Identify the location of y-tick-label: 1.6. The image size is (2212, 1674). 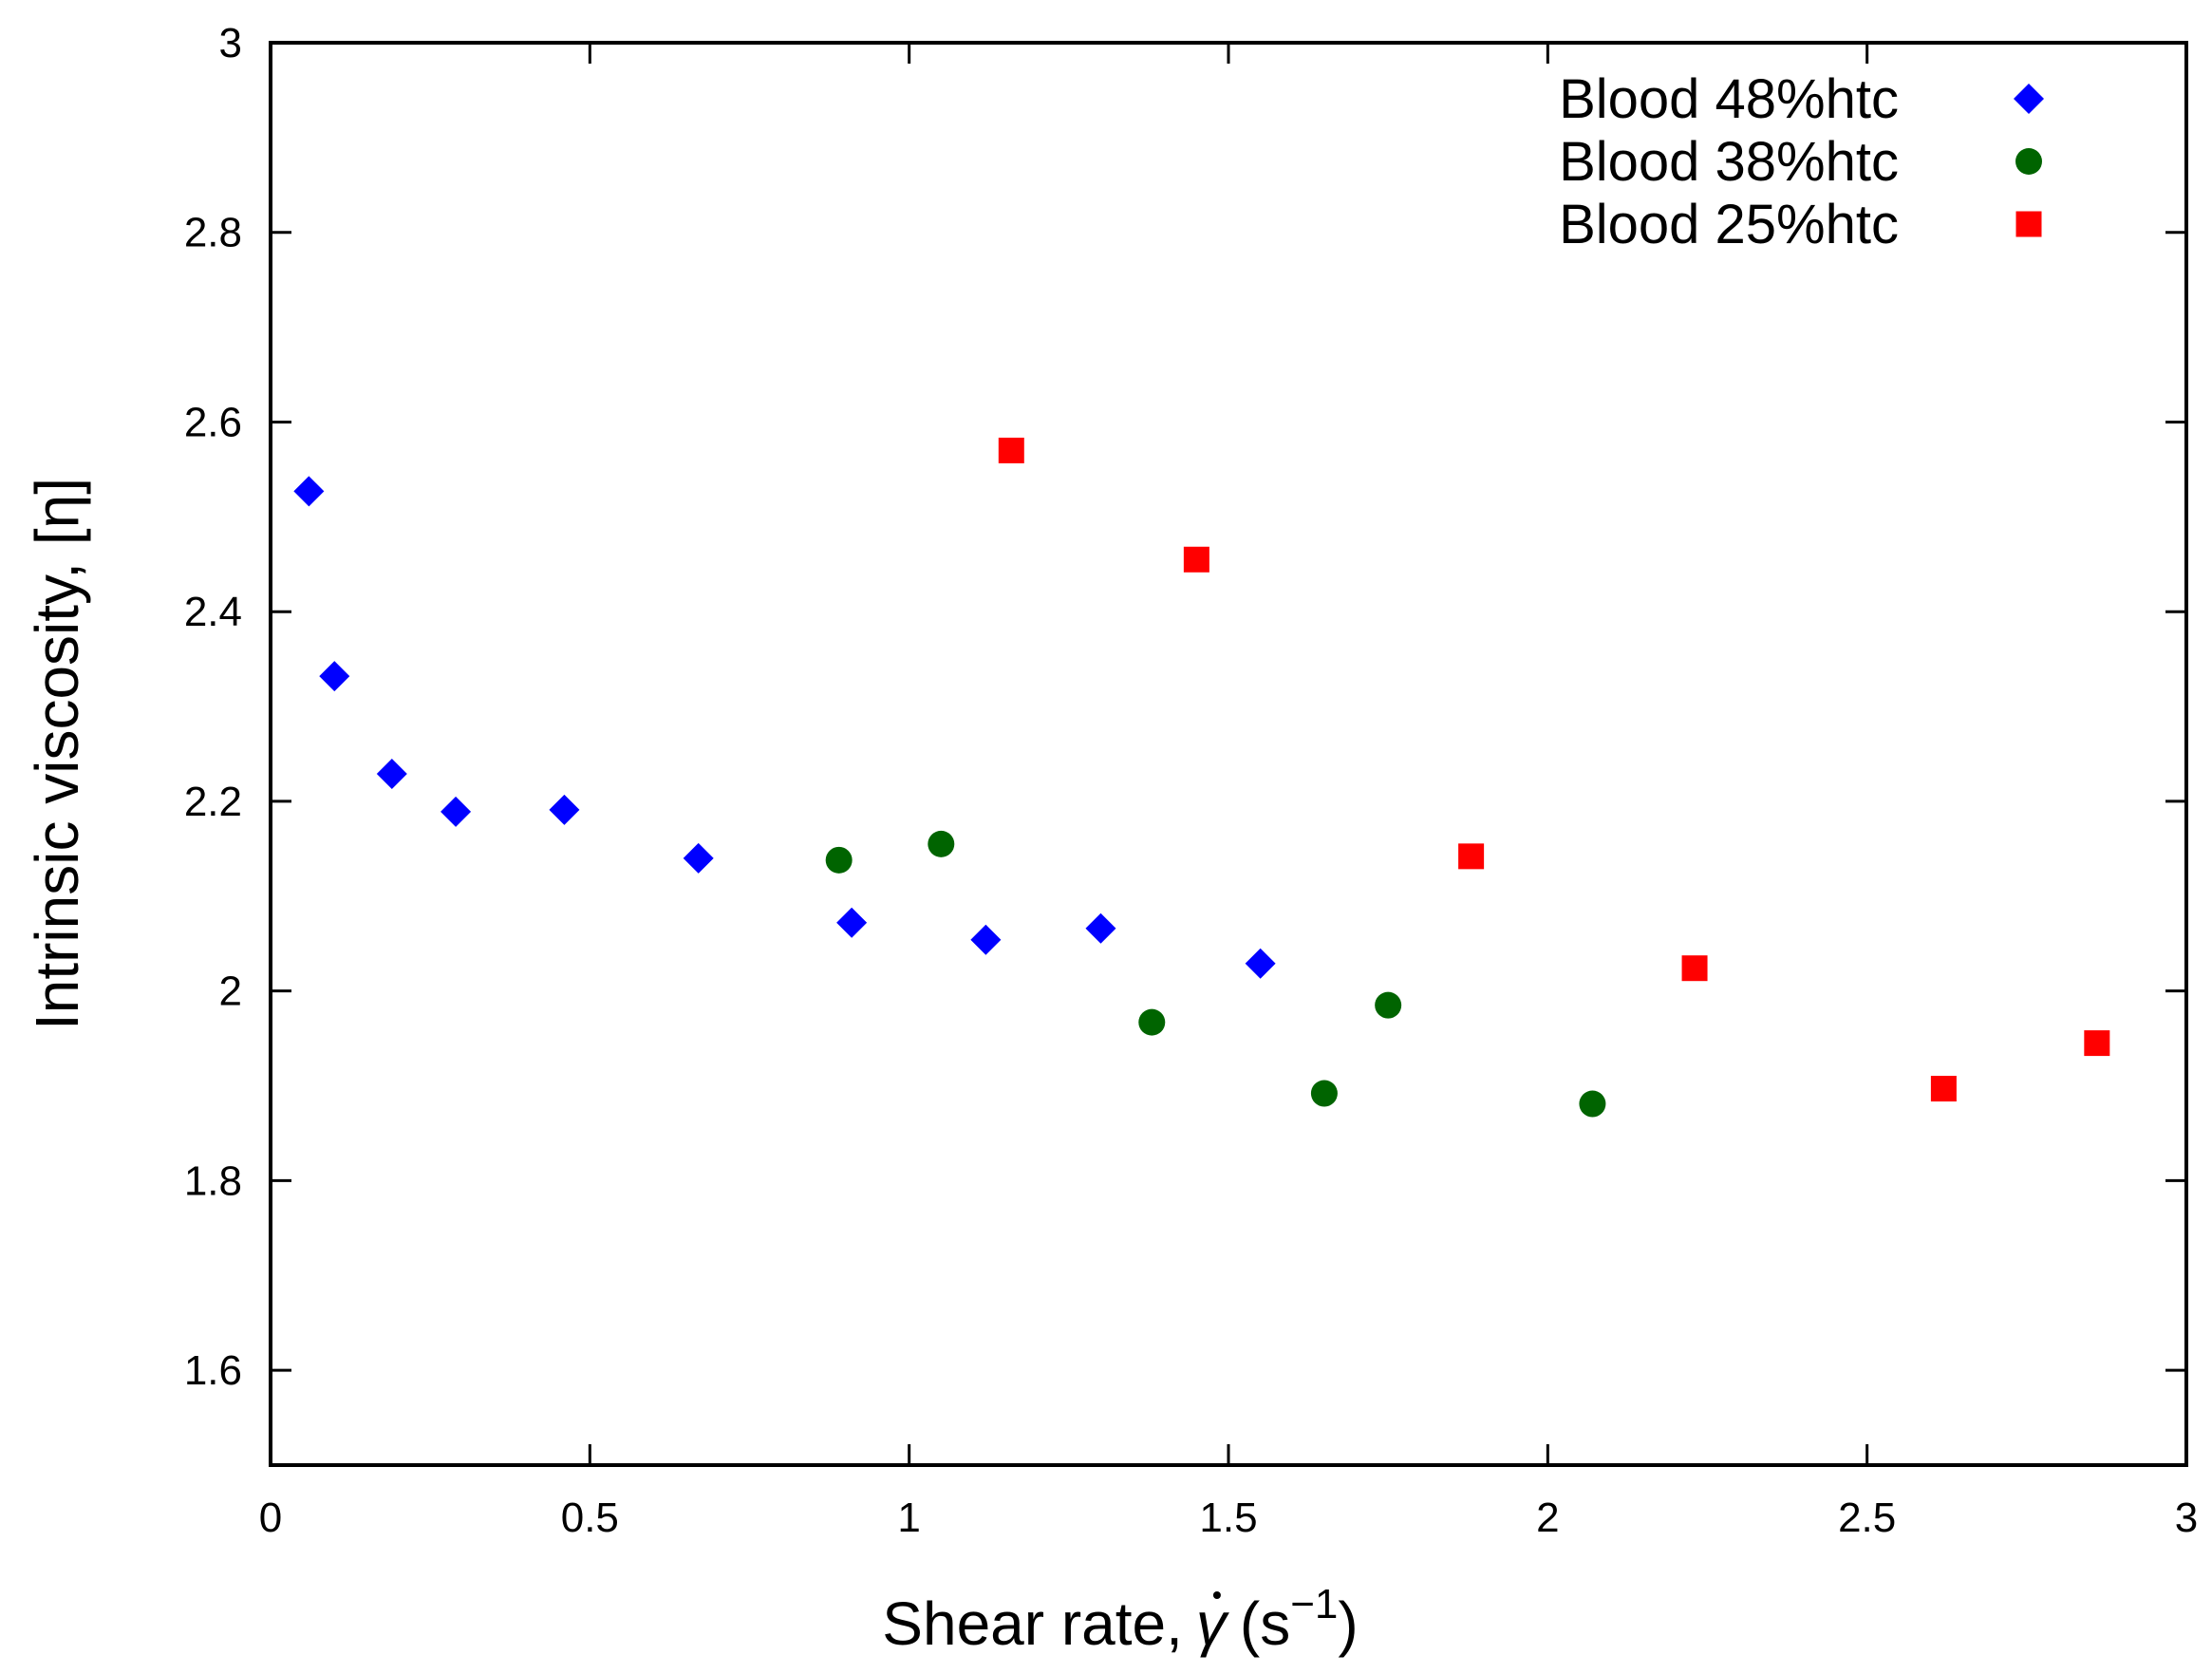
(213, 1370).